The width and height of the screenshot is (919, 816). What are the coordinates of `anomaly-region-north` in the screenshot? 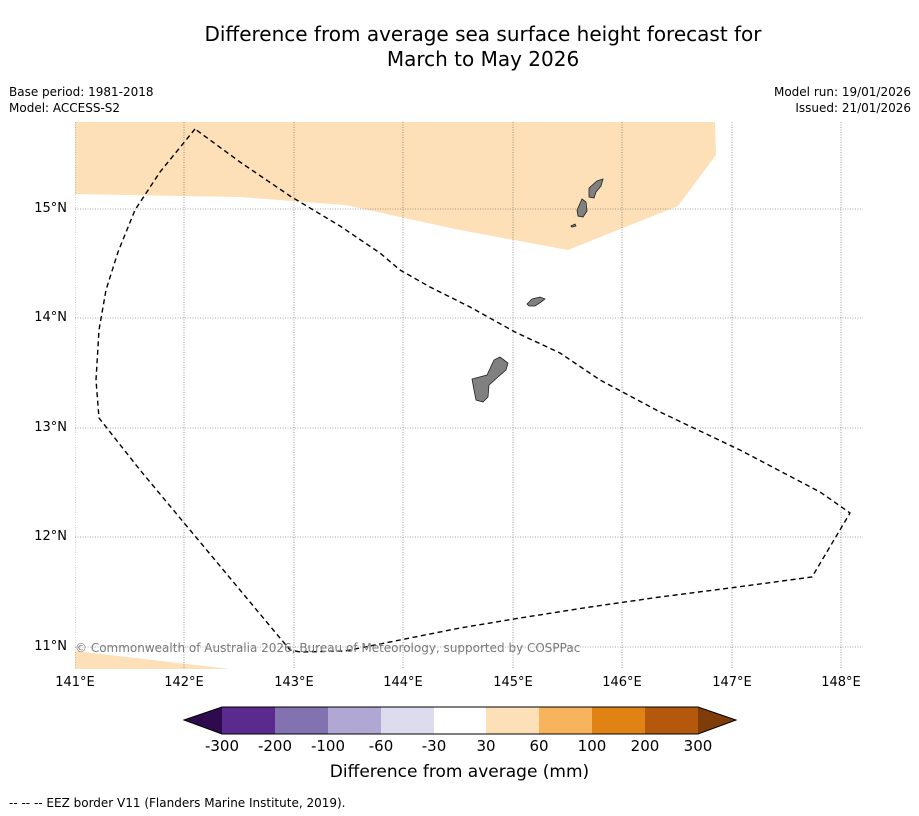 It's located at (395, 186).